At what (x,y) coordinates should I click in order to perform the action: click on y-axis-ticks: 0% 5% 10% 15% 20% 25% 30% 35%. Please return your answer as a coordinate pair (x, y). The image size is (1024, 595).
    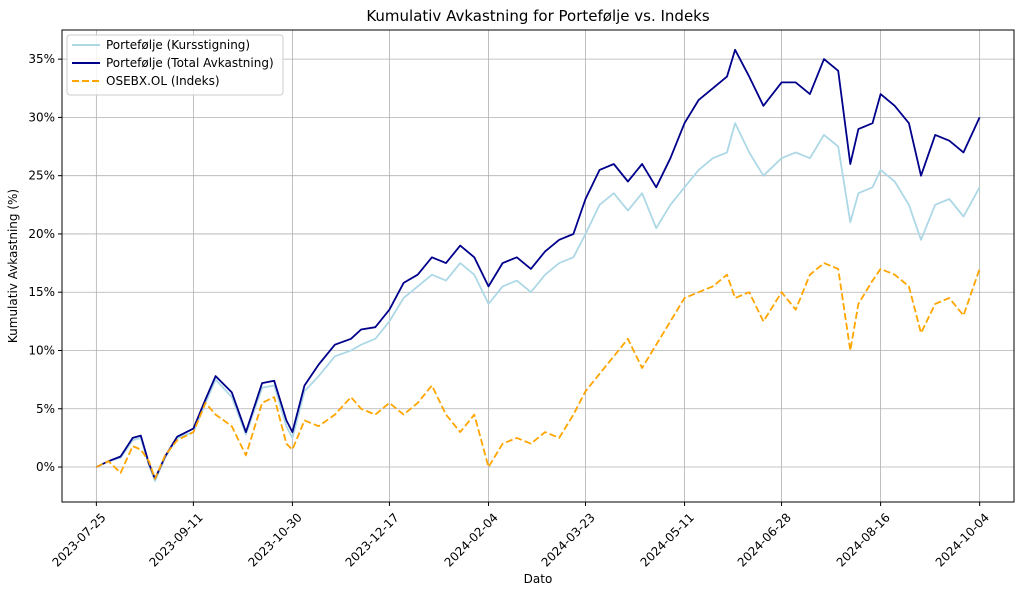
    Looking at the image, I should click on (45, 263).